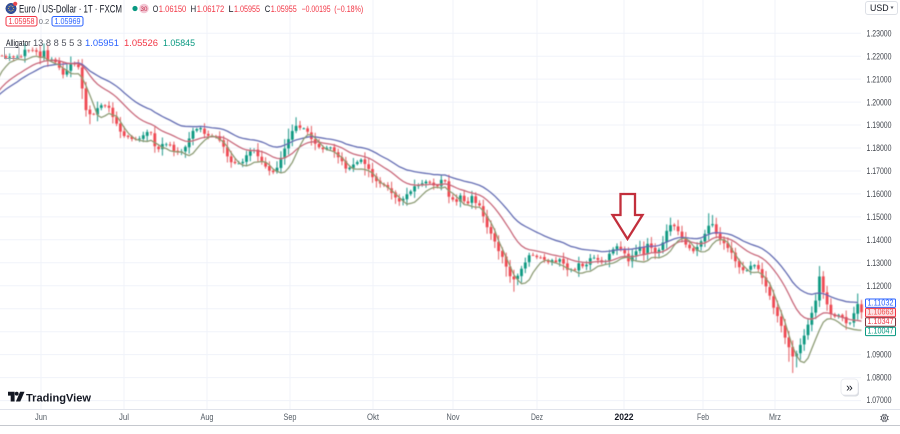  I want to click on svg-text: H, so click(194, 9).